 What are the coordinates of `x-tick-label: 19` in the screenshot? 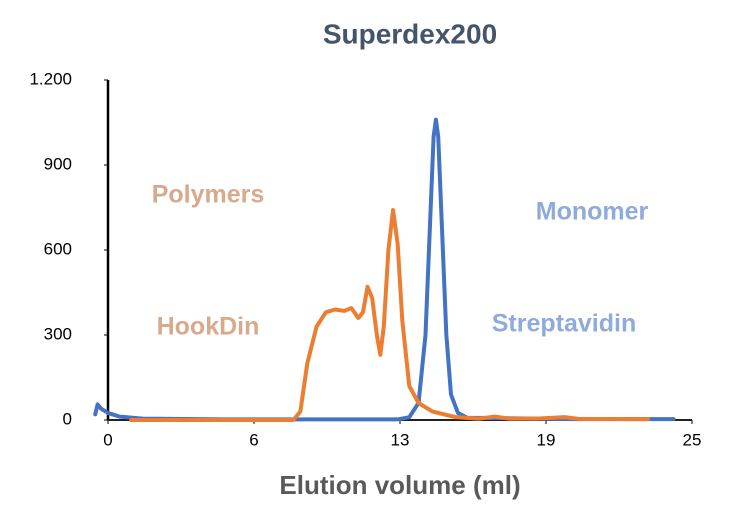 It's located at (546, 439).